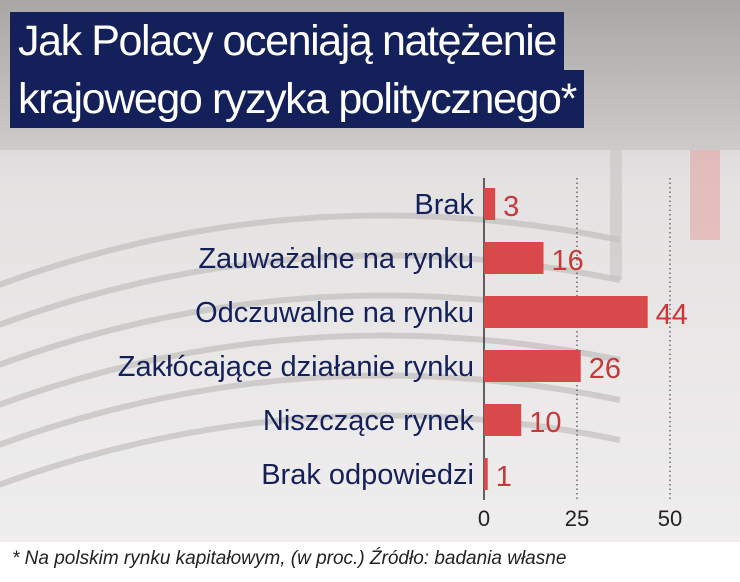 The height and width of the screenshot is (582, 740). What do you see at coordinates (504, 477) in the screenshot?
I see `value-label-5: 1` at bounding box center [504, 477].